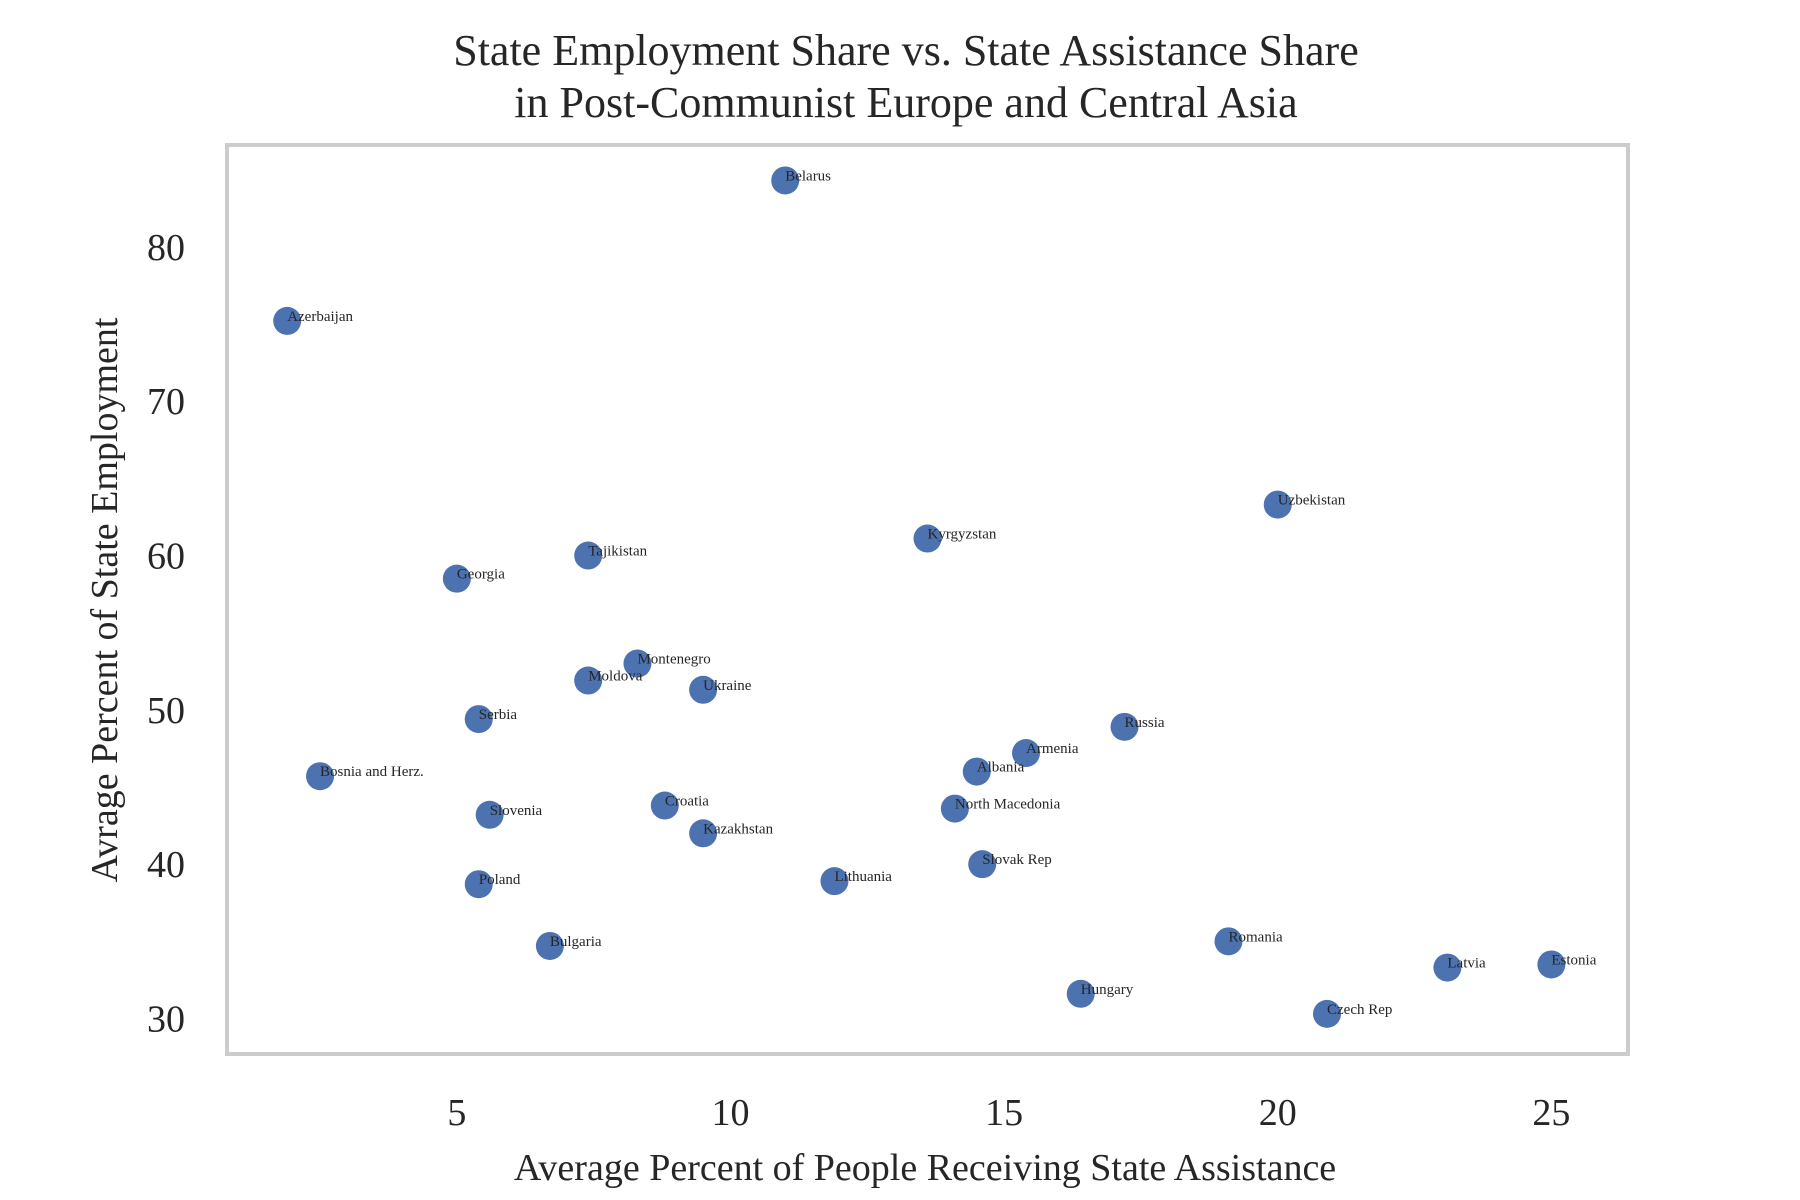  I want to click on data-point-label: Estonia, so click(1573, 960).